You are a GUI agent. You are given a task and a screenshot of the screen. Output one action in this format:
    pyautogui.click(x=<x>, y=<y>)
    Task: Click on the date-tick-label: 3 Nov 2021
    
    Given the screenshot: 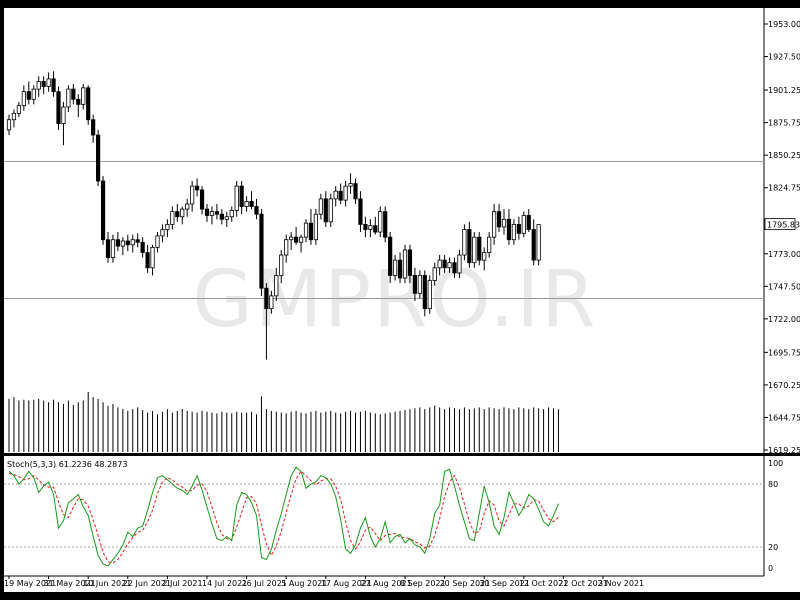 What is the action you would take?
    pyautogui.click(x=621, y=583)
    